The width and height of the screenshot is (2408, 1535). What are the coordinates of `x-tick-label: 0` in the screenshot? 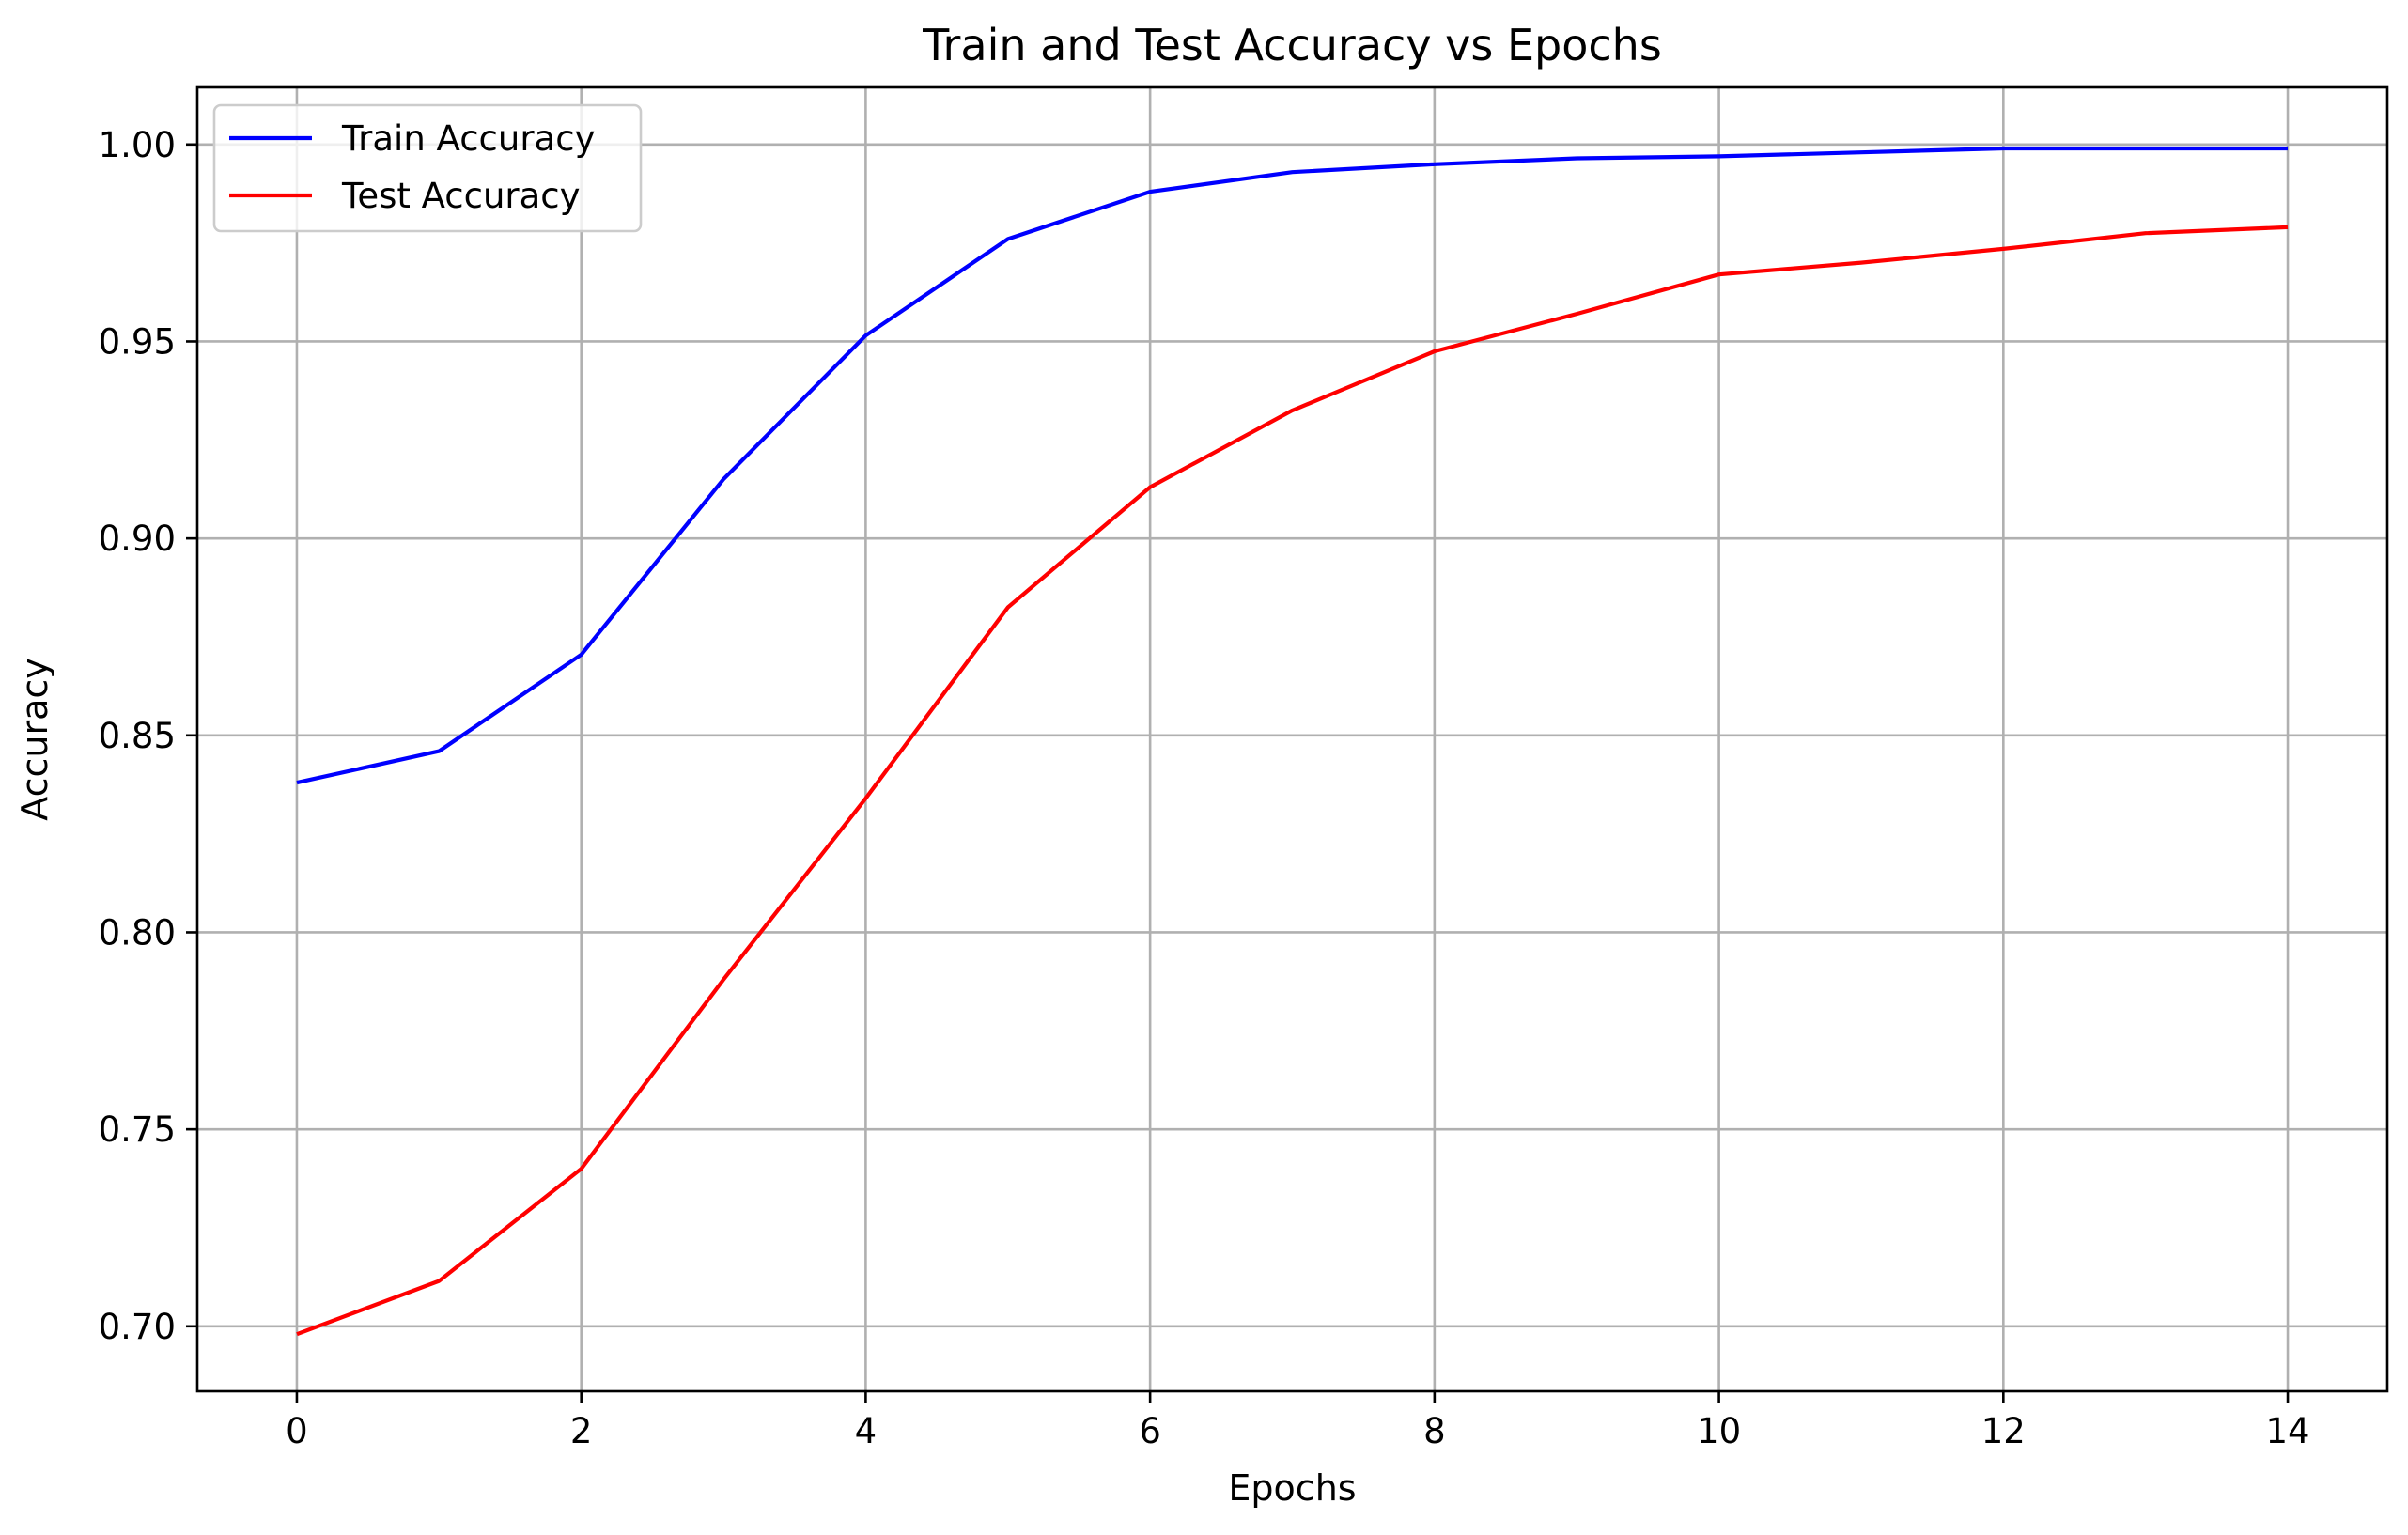 It's located at (297, 1431).